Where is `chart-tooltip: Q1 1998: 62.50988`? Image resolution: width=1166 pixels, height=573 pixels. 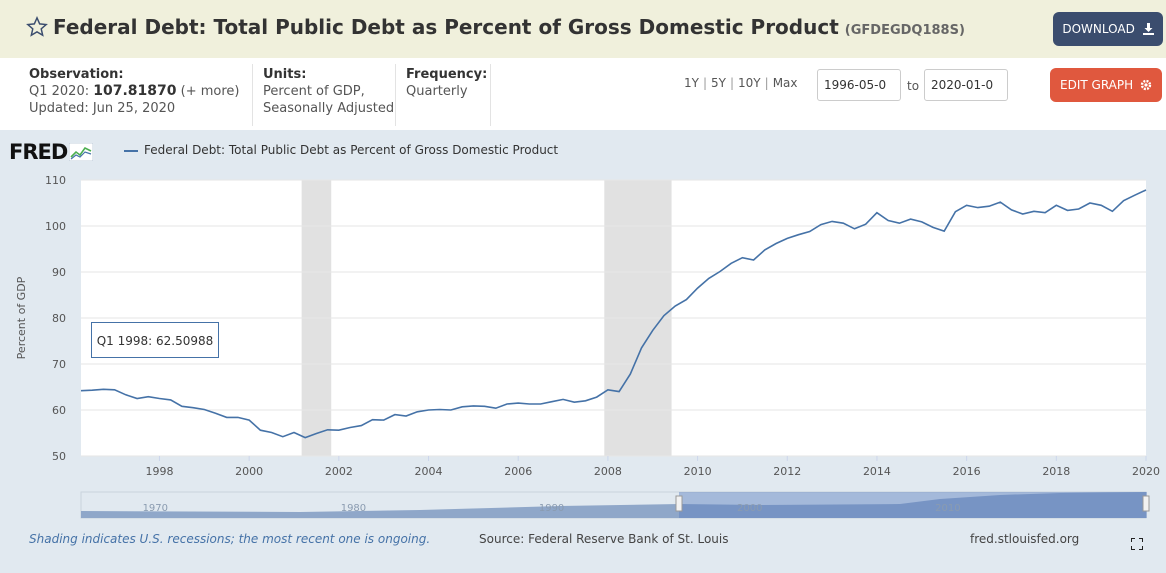 chart-tooltip: Q1 1998: 62.50988 is located at coordinates (155, 340).